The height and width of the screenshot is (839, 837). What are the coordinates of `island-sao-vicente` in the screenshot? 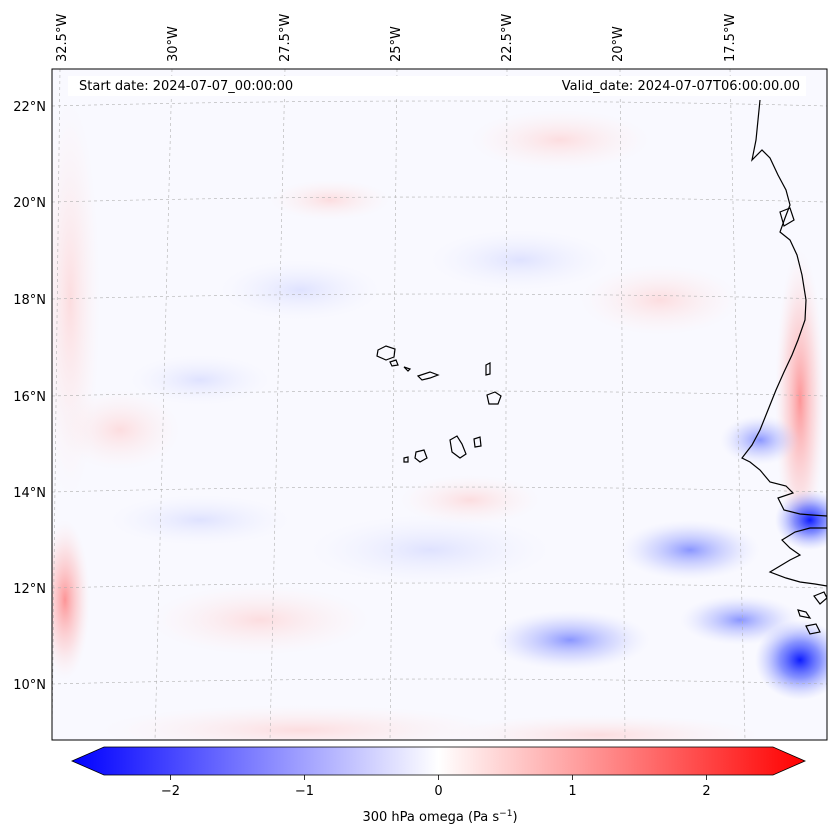 It's located at (394, 363).